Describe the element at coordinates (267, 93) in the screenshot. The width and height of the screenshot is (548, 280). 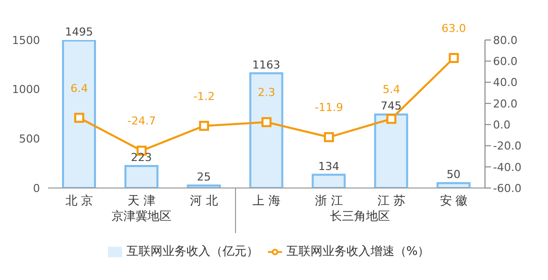
I see `data-label: 2.3` at that location.